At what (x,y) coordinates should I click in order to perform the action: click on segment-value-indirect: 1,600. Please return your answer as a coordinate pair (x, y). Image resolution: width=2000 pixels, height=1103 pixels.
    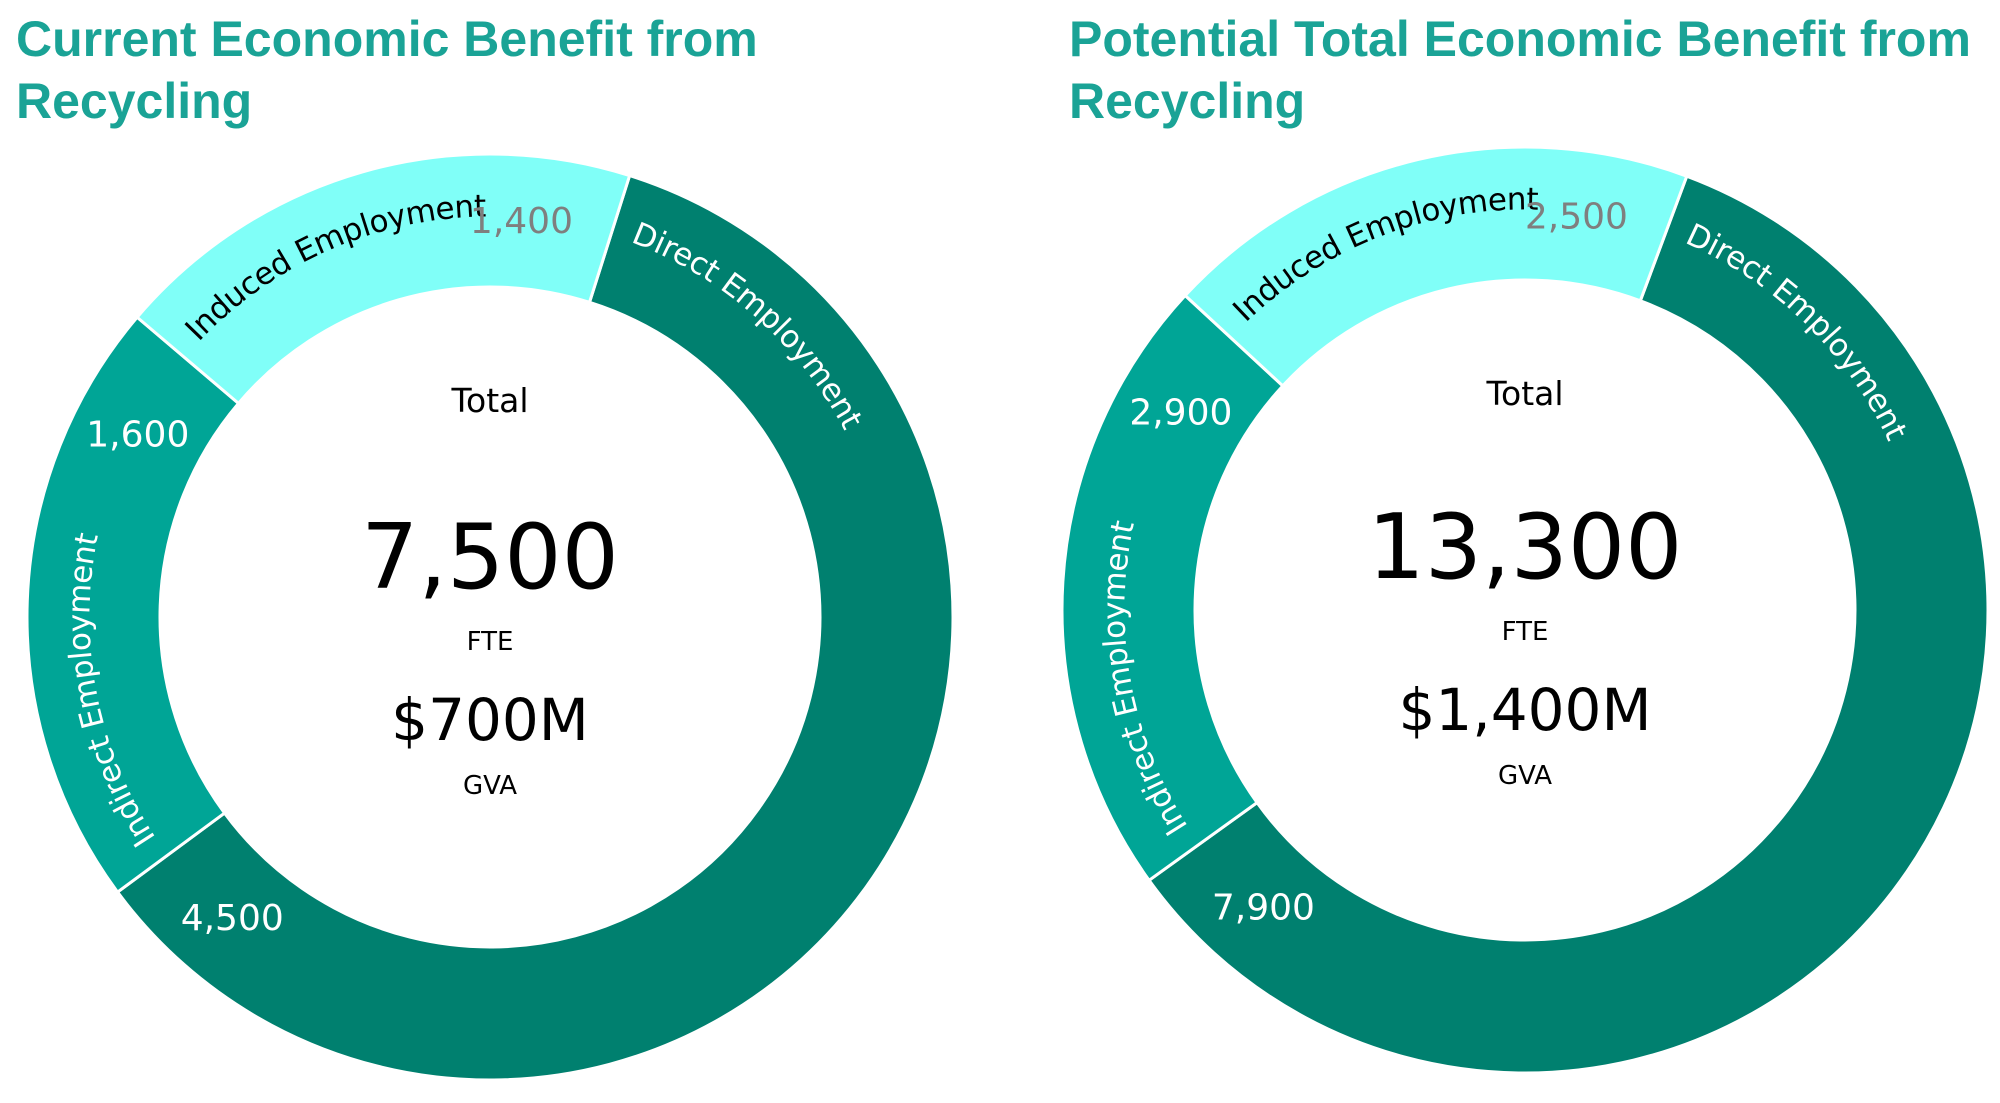
    Looking at the image, I should click on (137, 434).